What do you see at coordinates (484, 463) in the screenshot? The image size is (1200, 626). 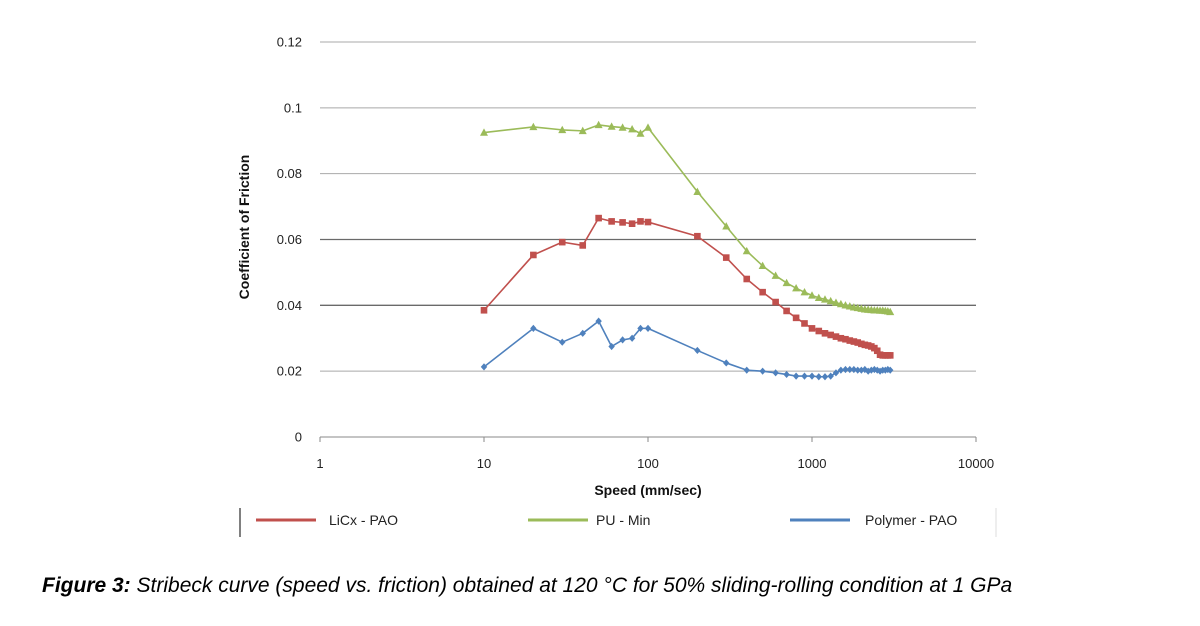 I see `x-tick-label: 10` at bounding box center [484, 463].